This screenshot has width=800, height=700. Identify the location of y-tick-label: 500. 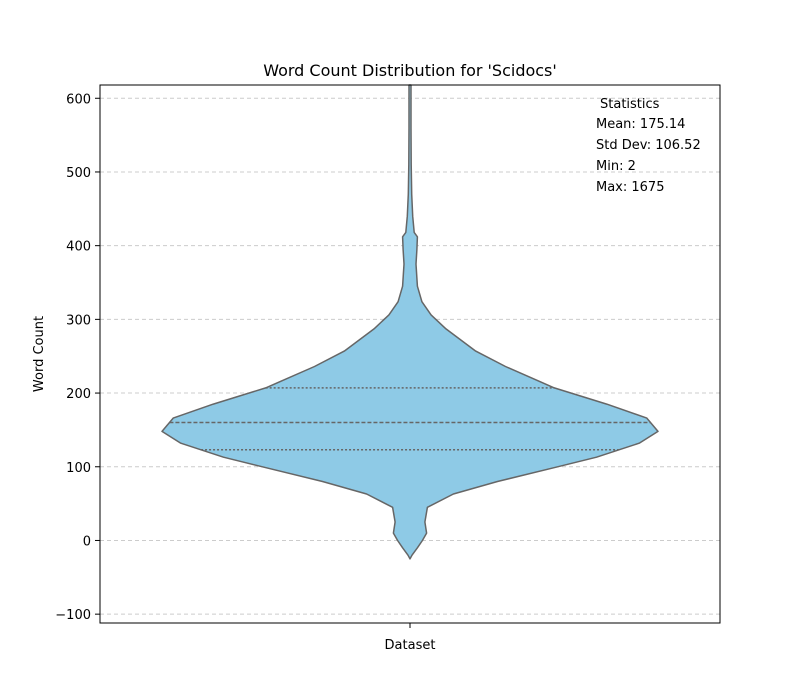
(78, 173).